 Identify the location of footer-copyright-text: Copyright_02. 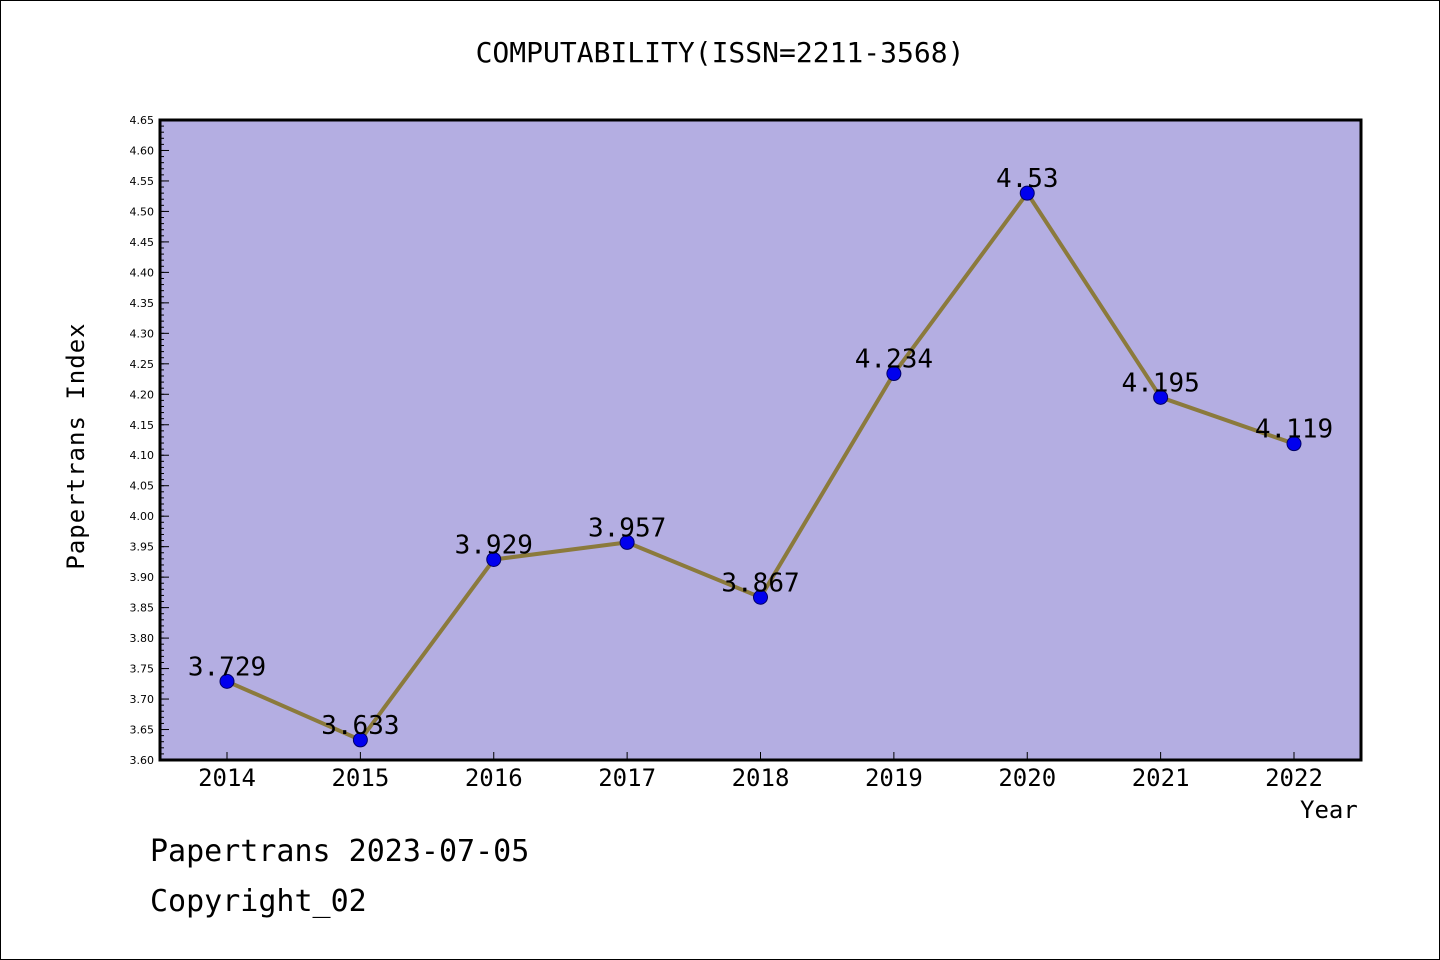
(258, 901).